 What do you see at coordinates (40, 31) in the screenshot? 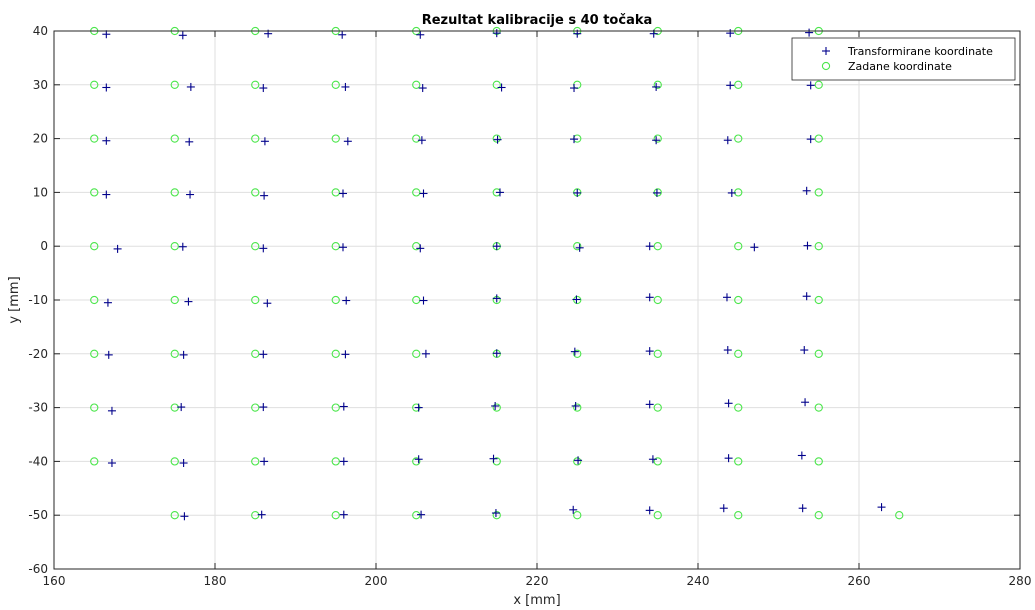
I see `y-tick-label: 40` at bounding box center [40, 31].